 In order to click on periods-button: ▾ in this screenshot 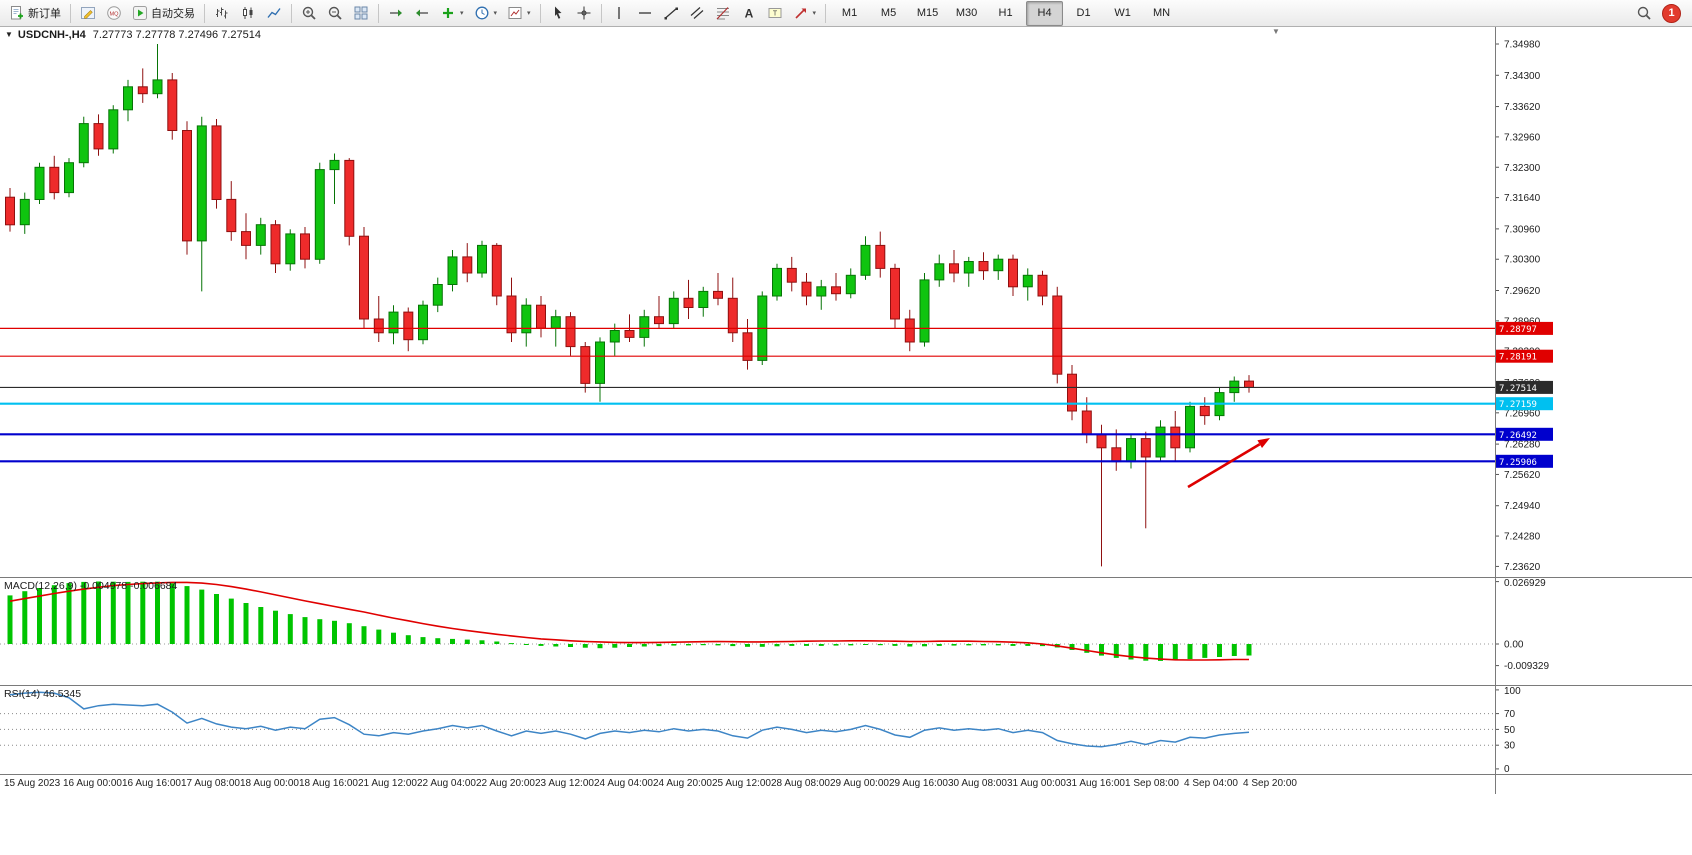, I will do `click(486, 13)`.